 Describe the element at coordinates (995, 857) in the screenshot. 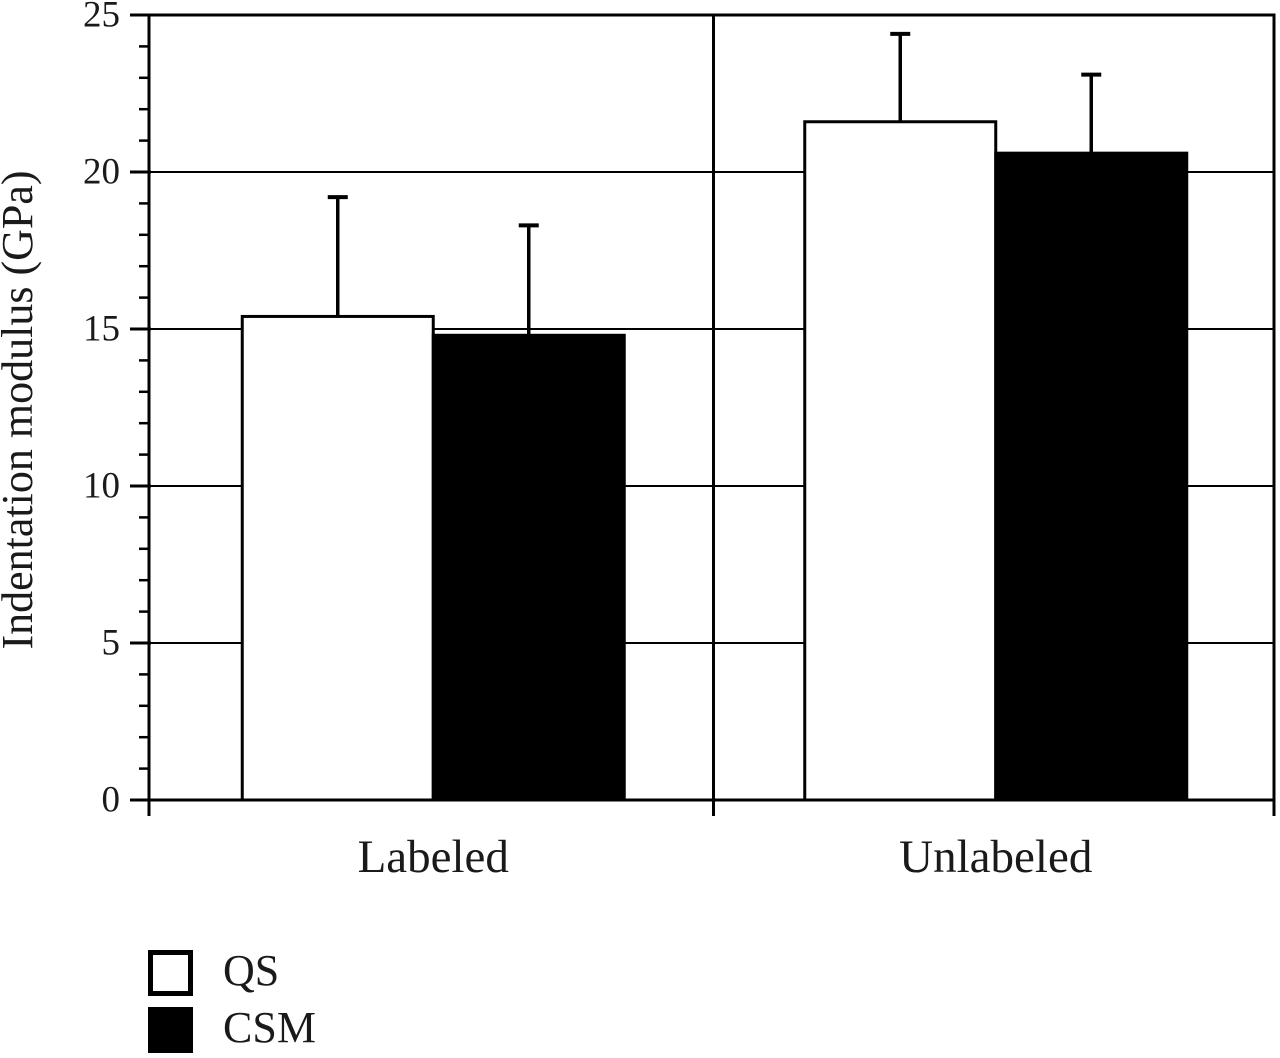

I see `category-label-unlabeled: Unlabeled` at that location.